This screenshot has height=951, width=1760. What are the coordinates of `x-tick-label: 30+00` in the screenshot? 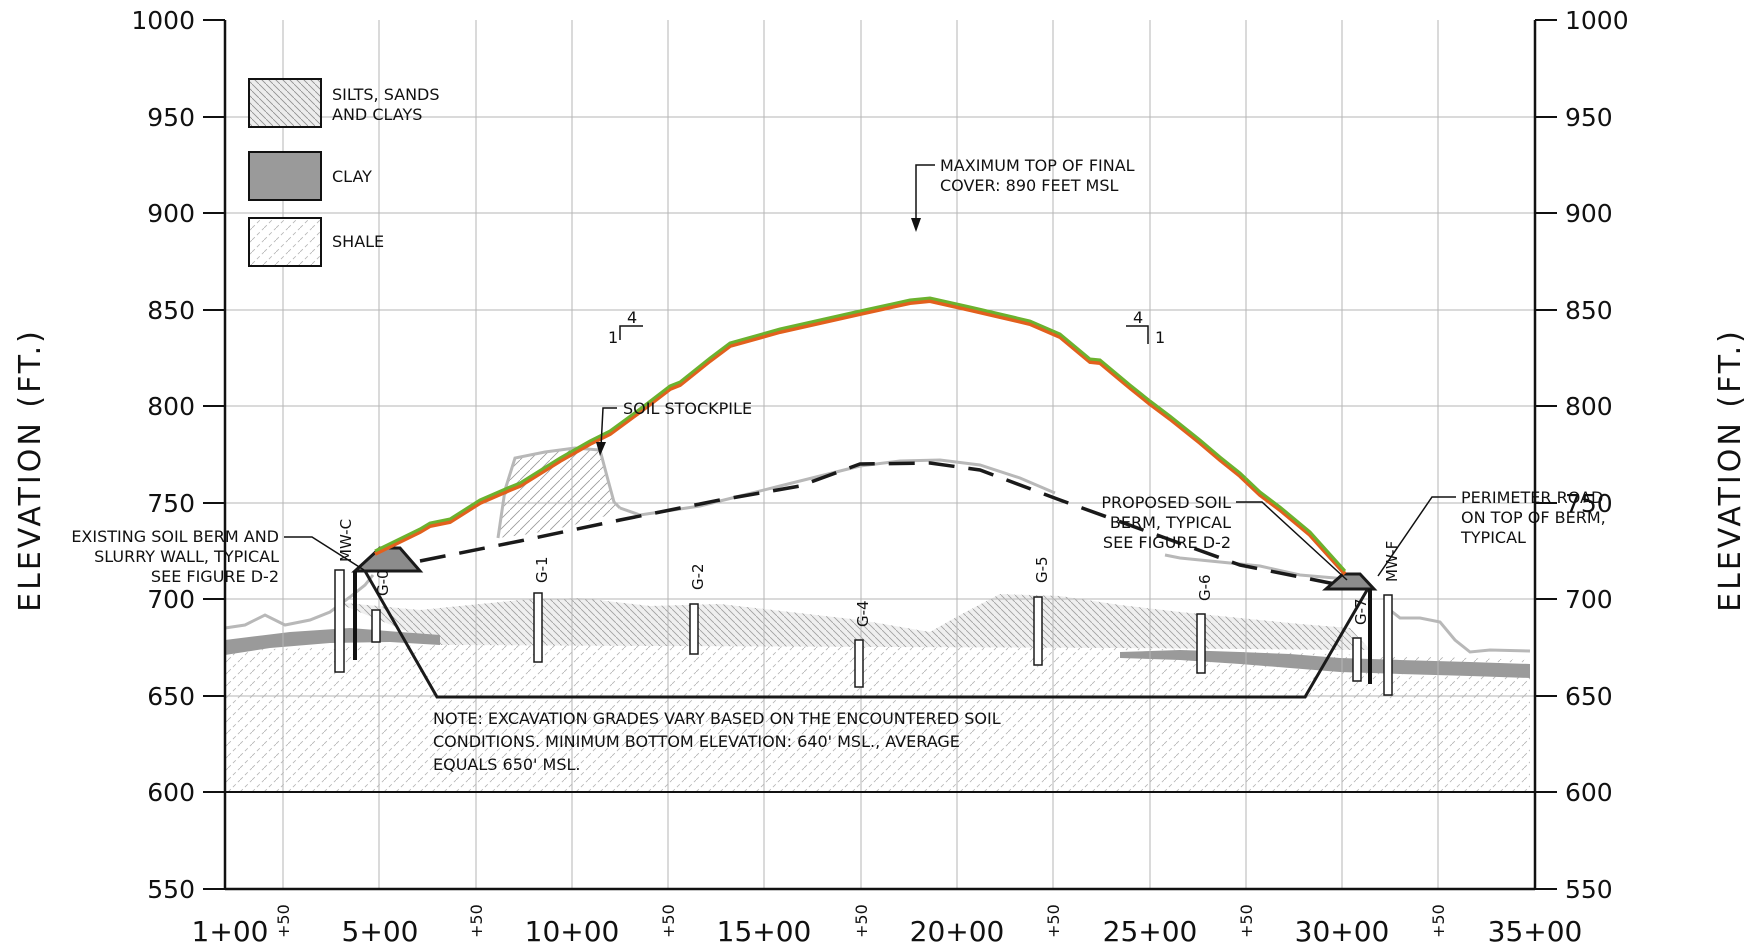 It's located at (1342, 931).